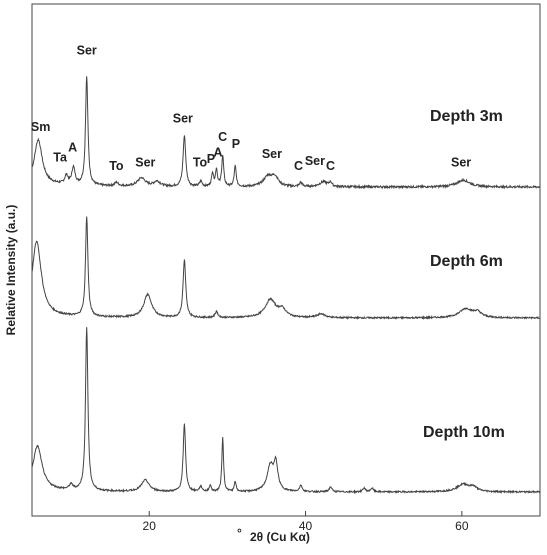 This screenshot has height=555, width=547. I want to click on tick-layer: 20 40 60, so click(306, 522).